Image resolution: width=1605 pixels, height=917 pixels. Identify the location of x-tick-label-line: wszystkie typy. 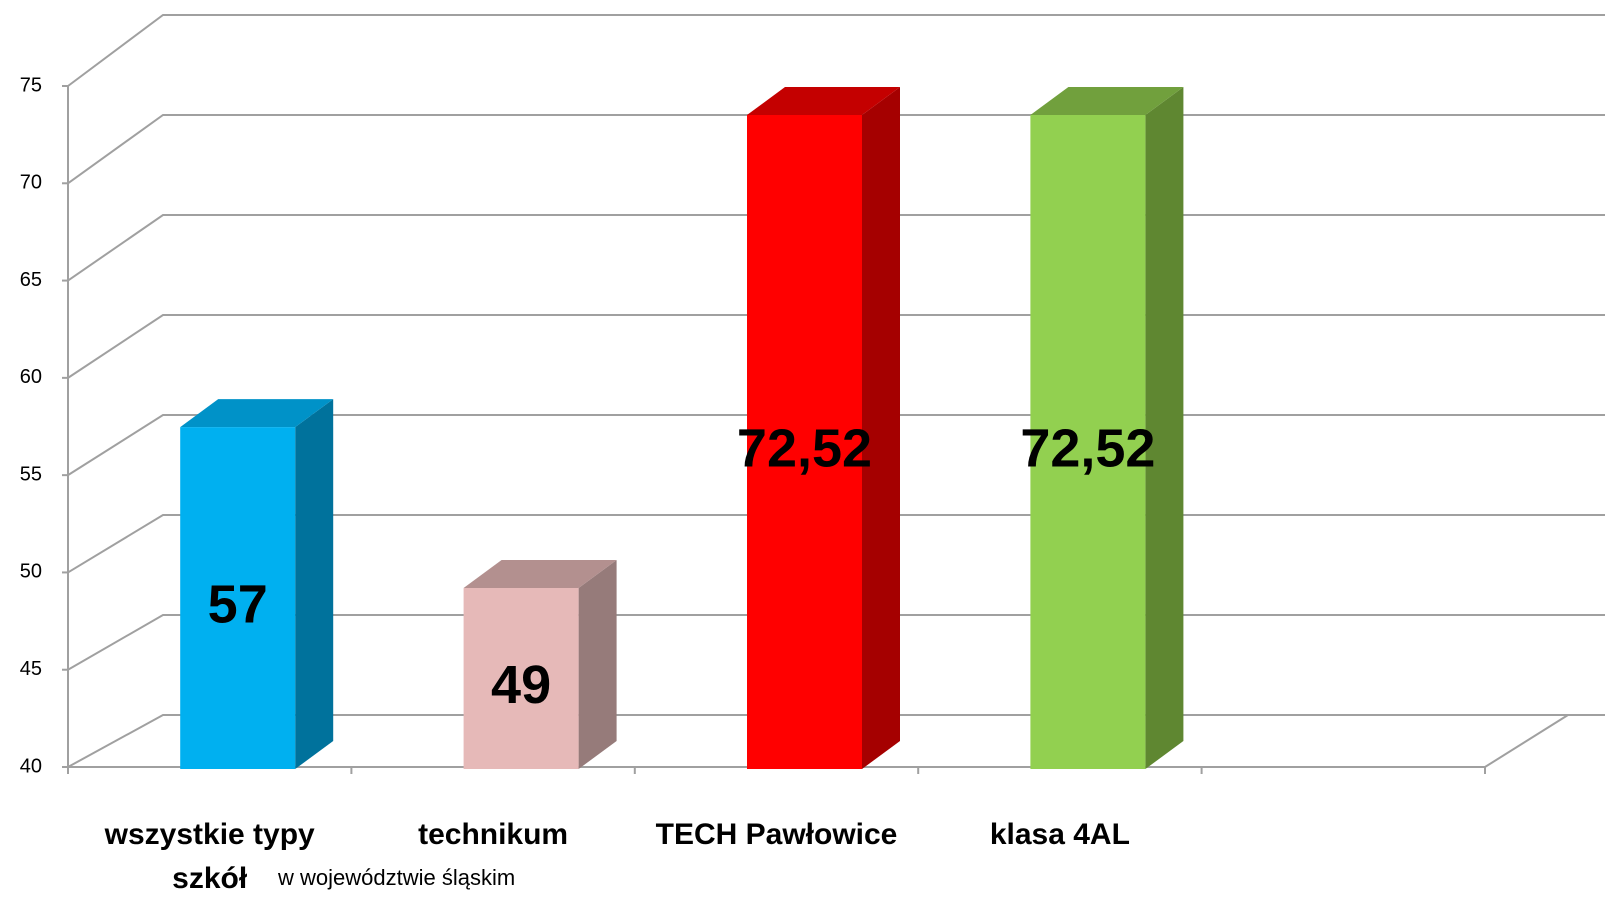
(209, 834).